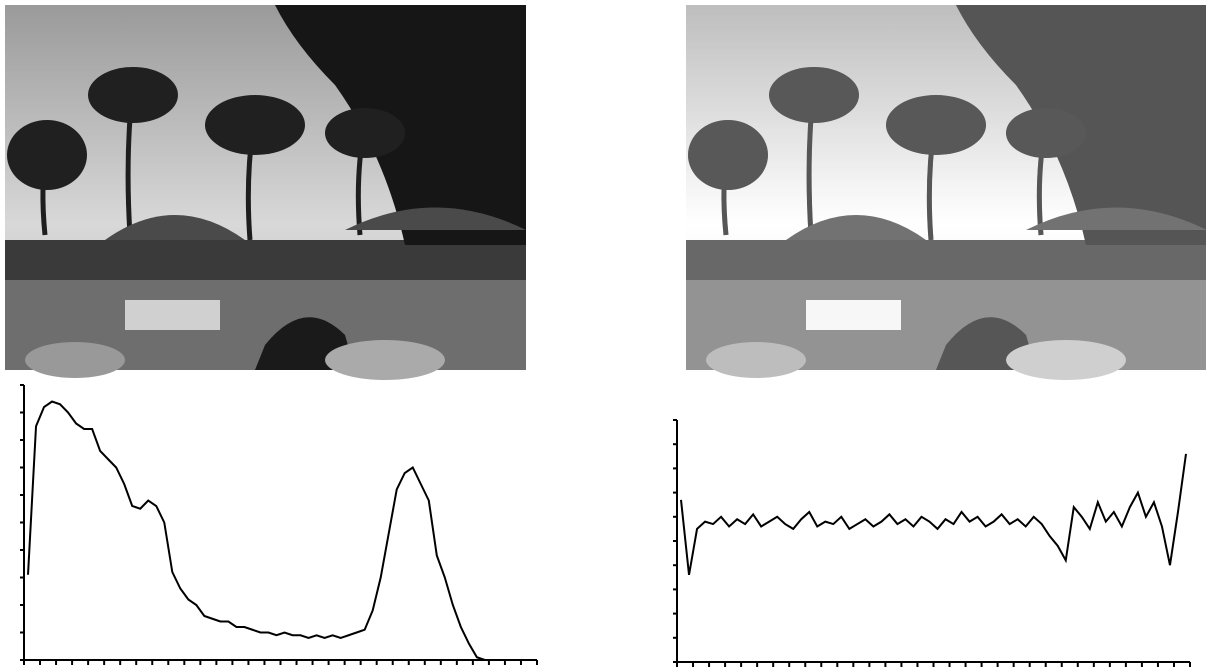 This screenshot has height=670, width=1206. Describe the element at coordinates (933, 514) in the screenshot. I see `histogram-line` at that location.